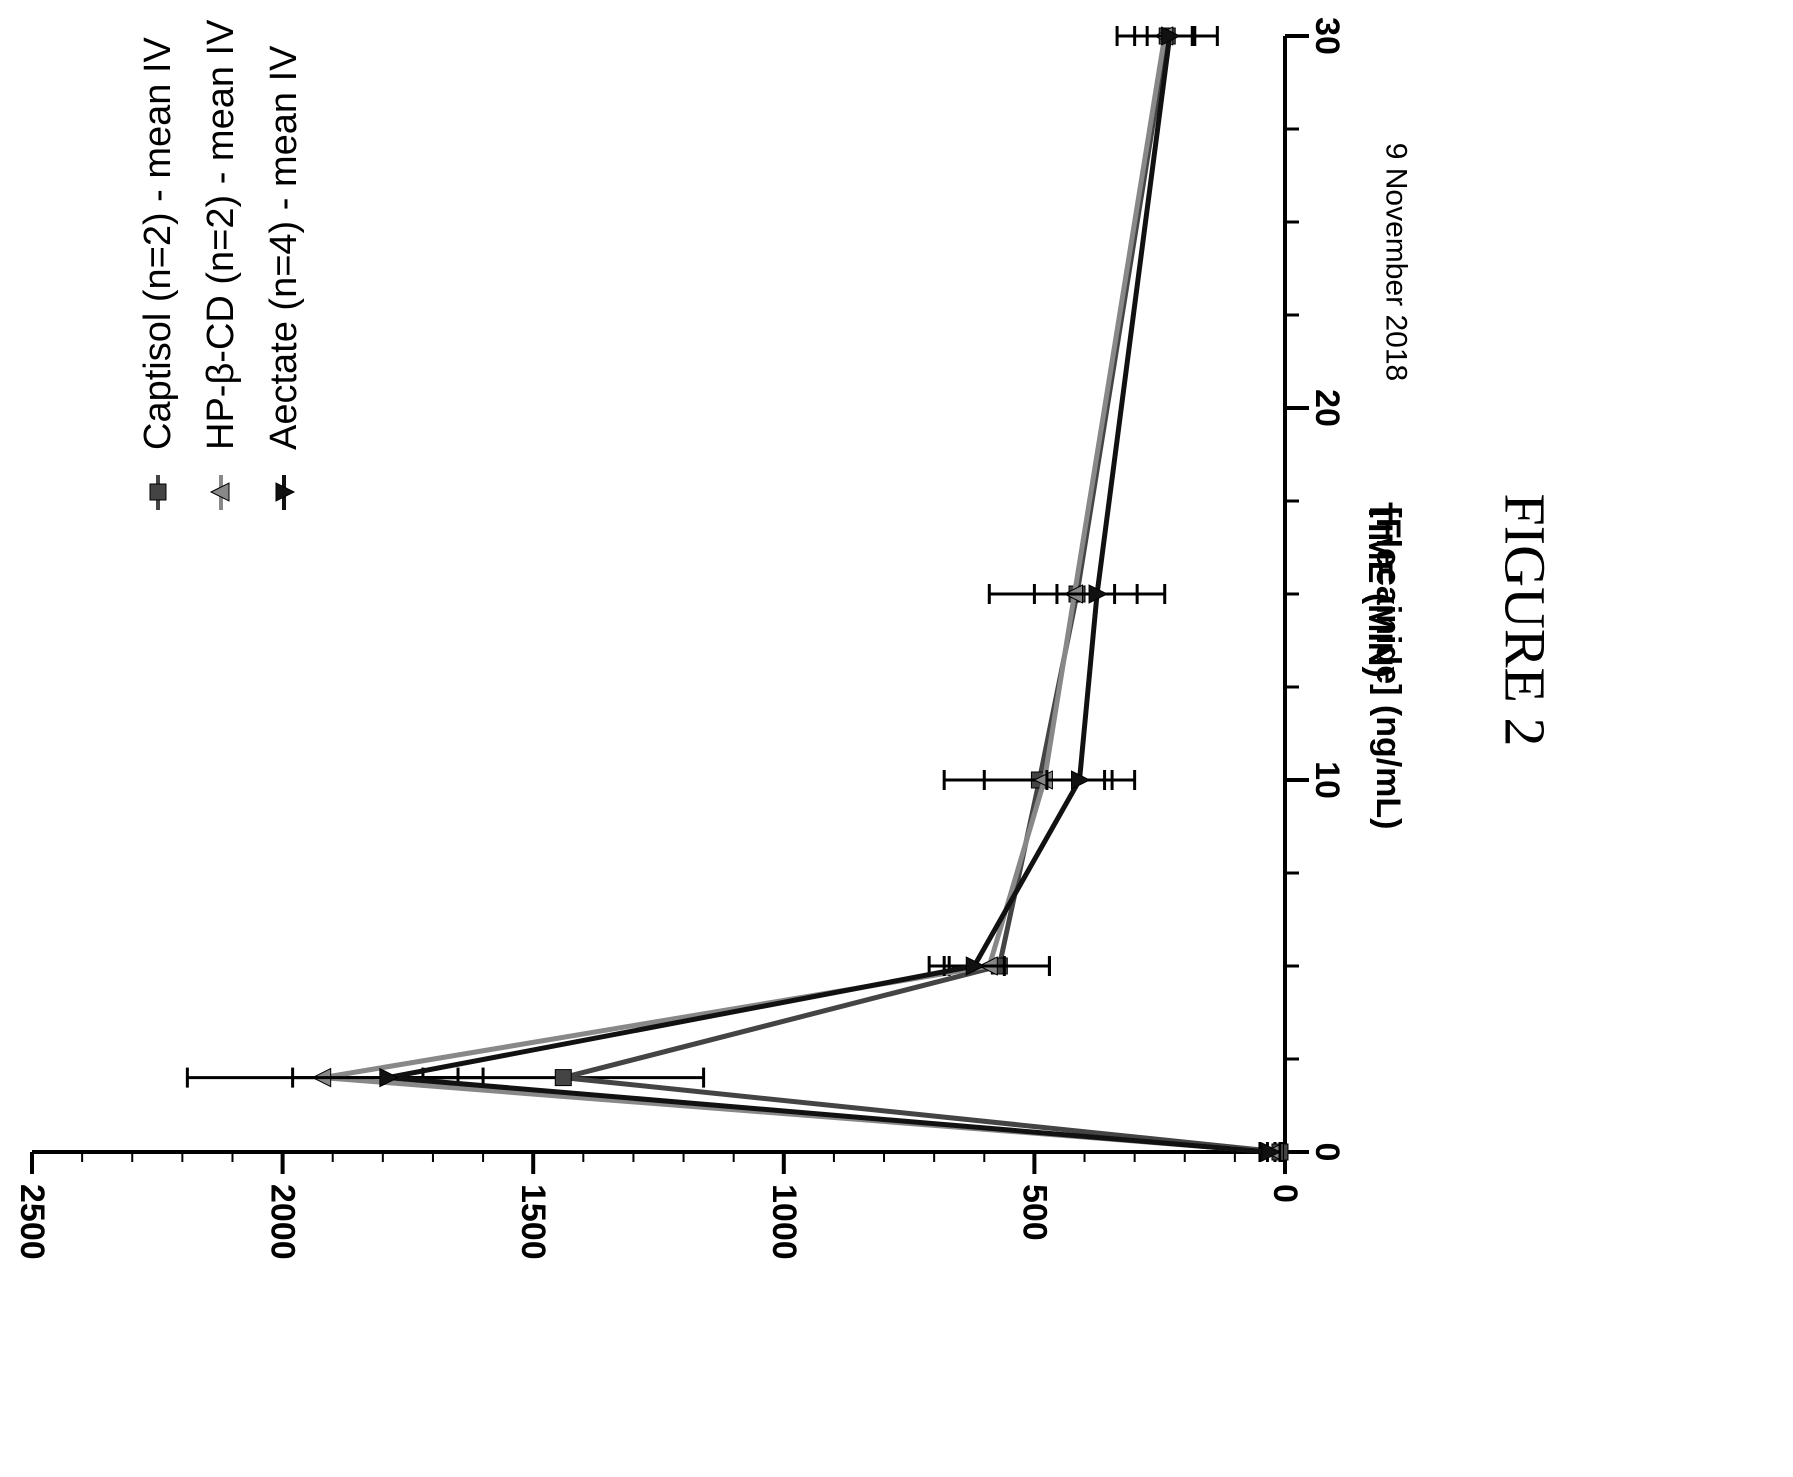 The width and height of the screenshot is (1793, 1477). Describe the element at coordinates (533, 1222) in the screenshot. I see `y-tick-label: 1500` at that location.